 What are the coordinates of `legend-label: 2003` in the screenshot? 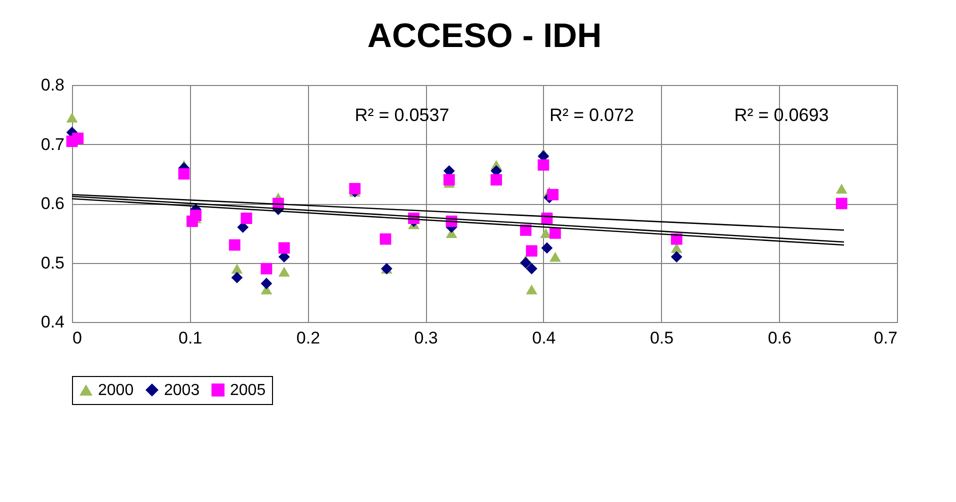 It's located at (182, 390).